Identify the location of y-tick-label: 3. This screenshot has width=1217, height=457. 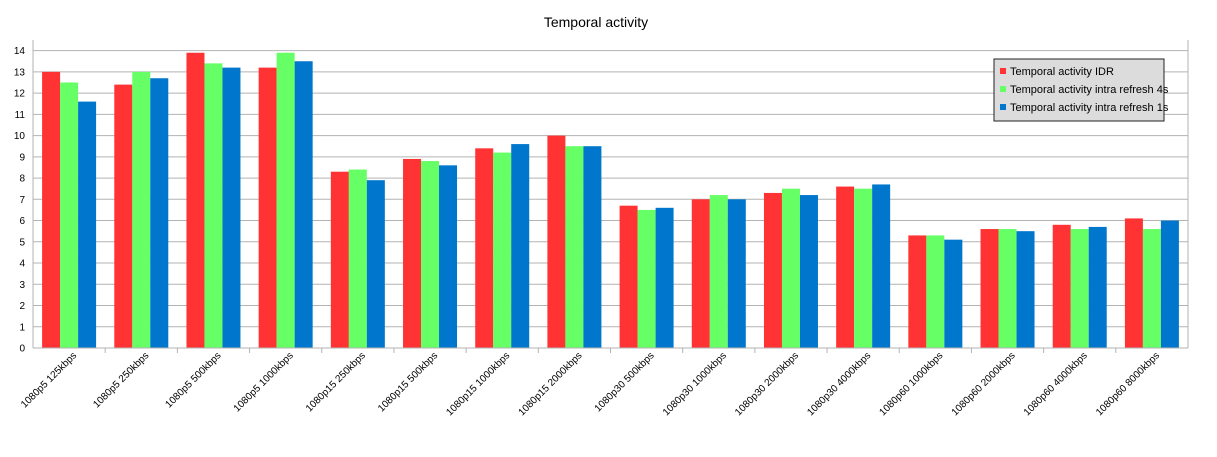
(22, 285).